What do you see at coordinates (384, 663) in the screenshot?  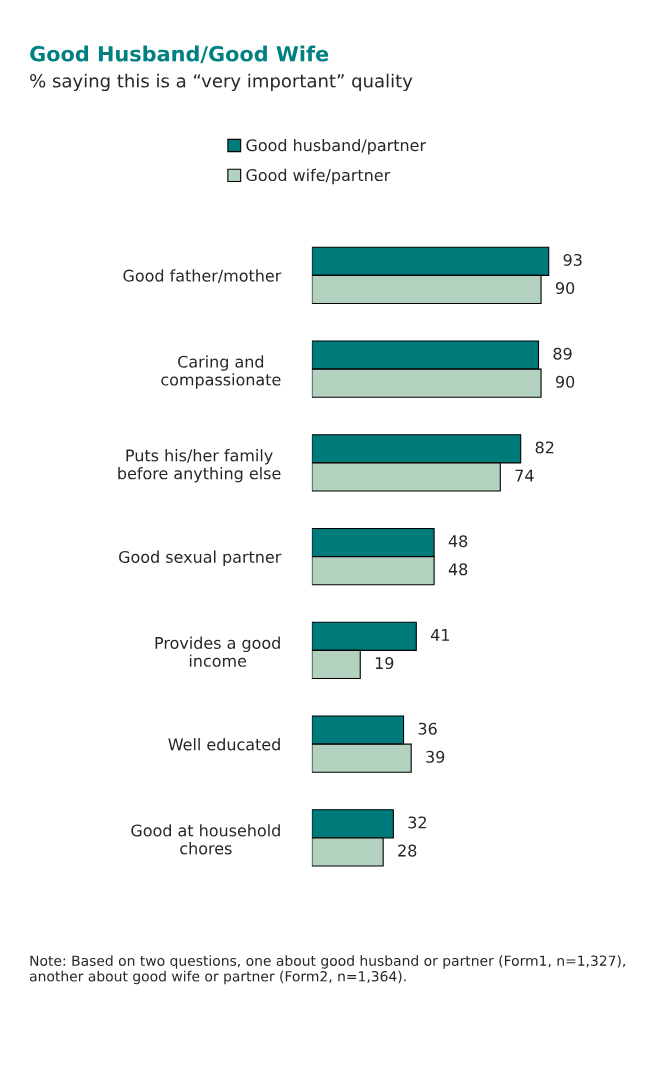 I see `data-label: 19` at bounding box center [384, 663].